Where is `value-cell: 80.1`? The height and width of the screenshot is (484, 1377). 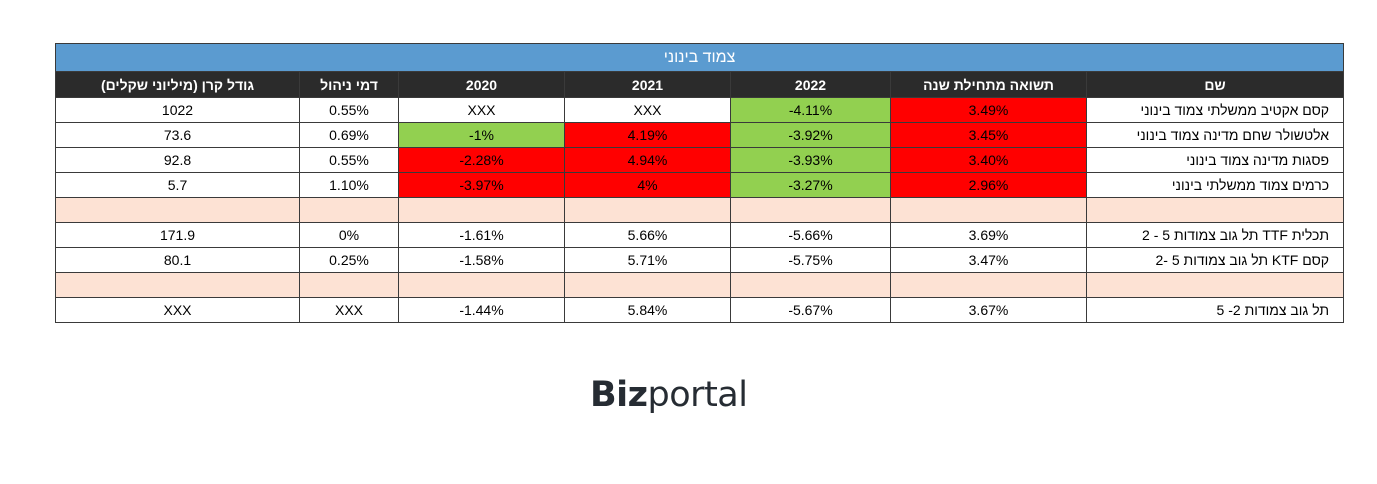
value-cell: 80.1 is located at coordinates (177, 260).